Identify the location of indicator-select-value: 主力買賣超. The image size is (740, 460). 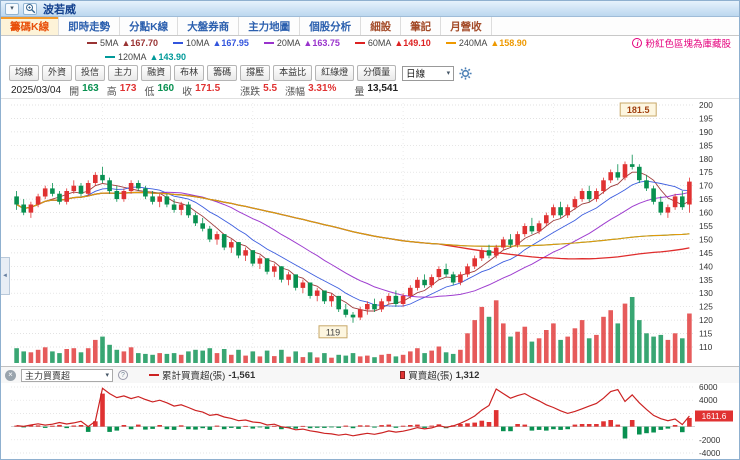
(48, 375).